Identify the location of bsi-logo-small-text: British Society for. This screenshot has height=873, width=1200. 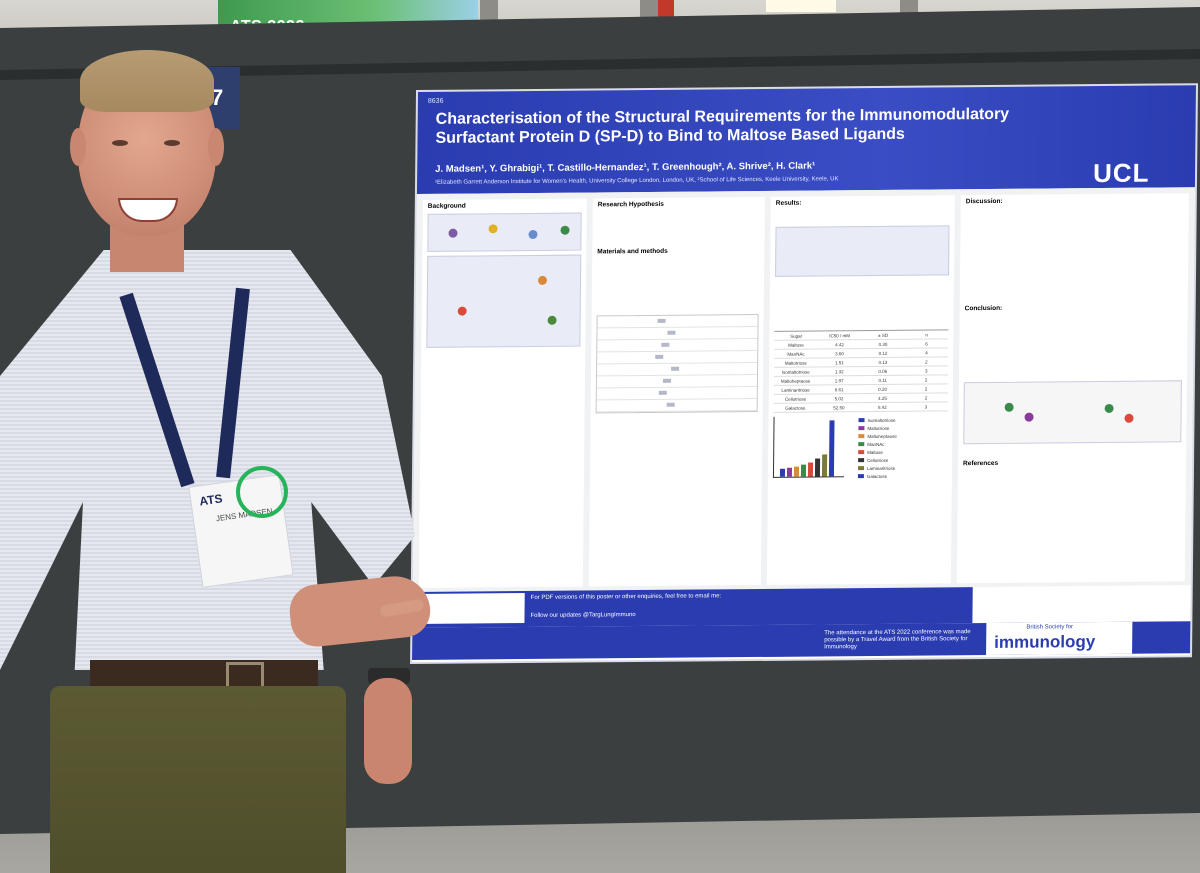
(1050, 627).